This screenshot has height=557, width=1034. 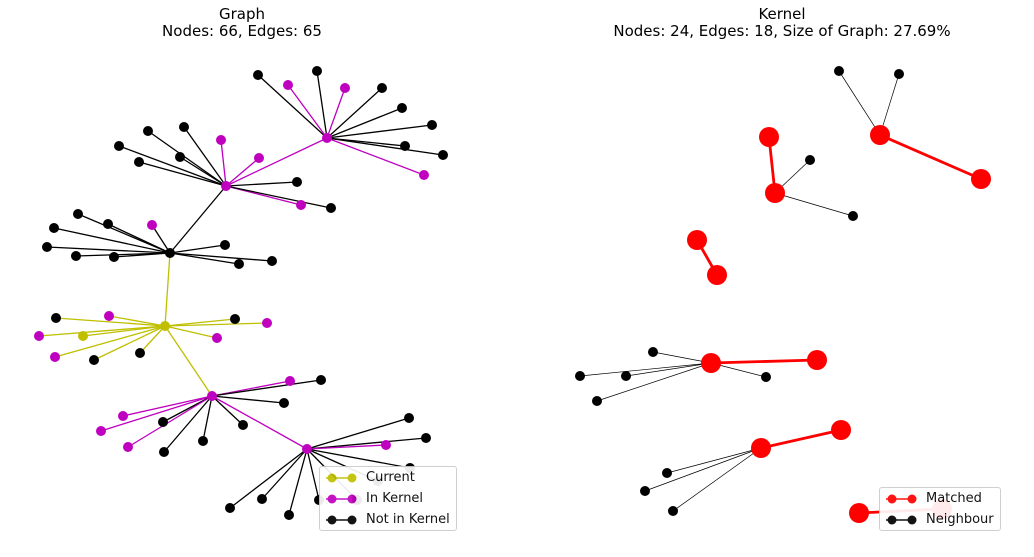 I want to click on legend-item-current: Current, so click(x=388, y=477).